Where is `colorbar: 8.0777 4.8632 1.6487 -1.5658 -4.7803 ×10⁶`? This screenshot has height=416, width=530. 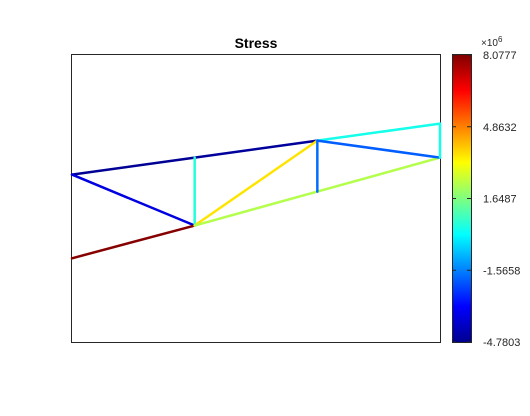 colorbar: 8.0777 4.8632 1.6487 -1.5658 -4.7803 ×10⁶ is located at coordinates (486, 192).